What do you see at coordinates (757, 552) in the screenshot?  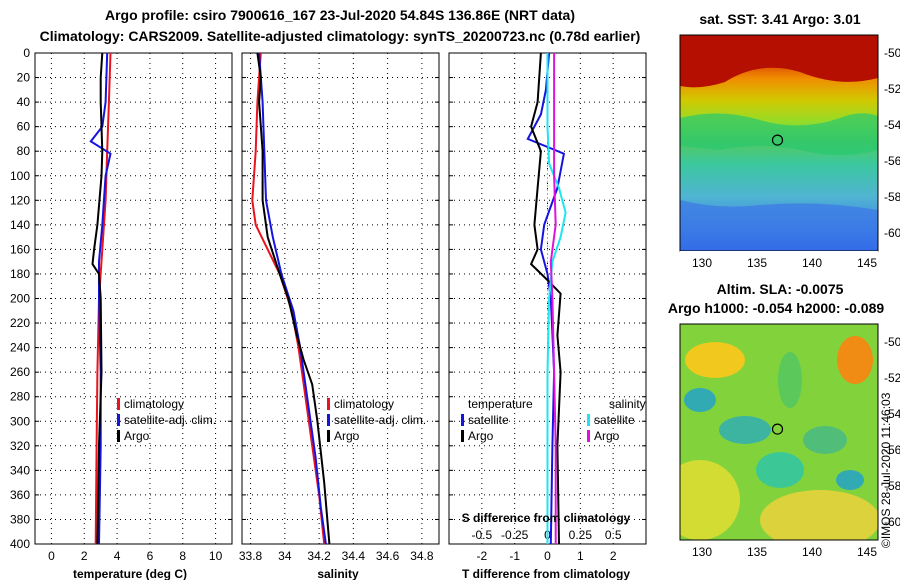 I see `lon-tick-label: 135` at bounding box center [757, 552].